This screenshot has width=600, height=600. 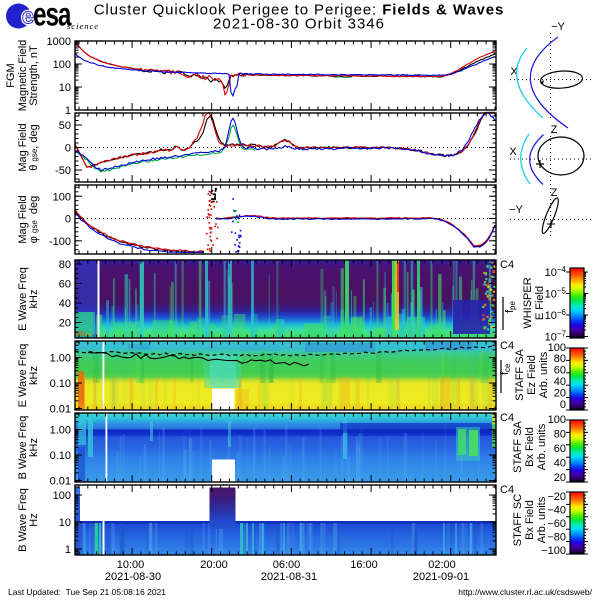 What do you see at coordinates (518, 520) in the screenshot?
I see `svg-text: STAFF SC` at bounding box center [518, 520].